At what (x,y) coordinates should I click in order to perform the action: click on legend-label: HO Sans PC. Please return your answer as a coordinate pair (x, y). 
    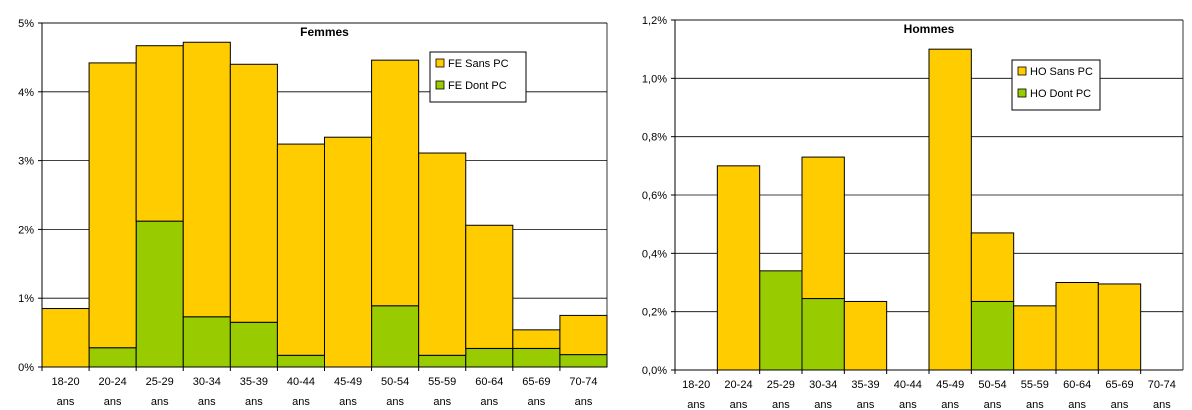
    Looking at the image, I should click on (1061, 72).